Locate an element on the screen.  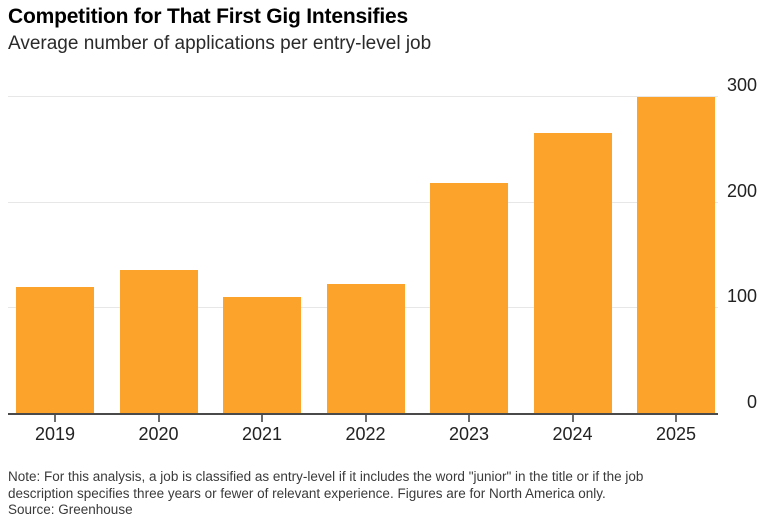
y-axis-tick-label-200: 200 is located at coordinates (741, 190).